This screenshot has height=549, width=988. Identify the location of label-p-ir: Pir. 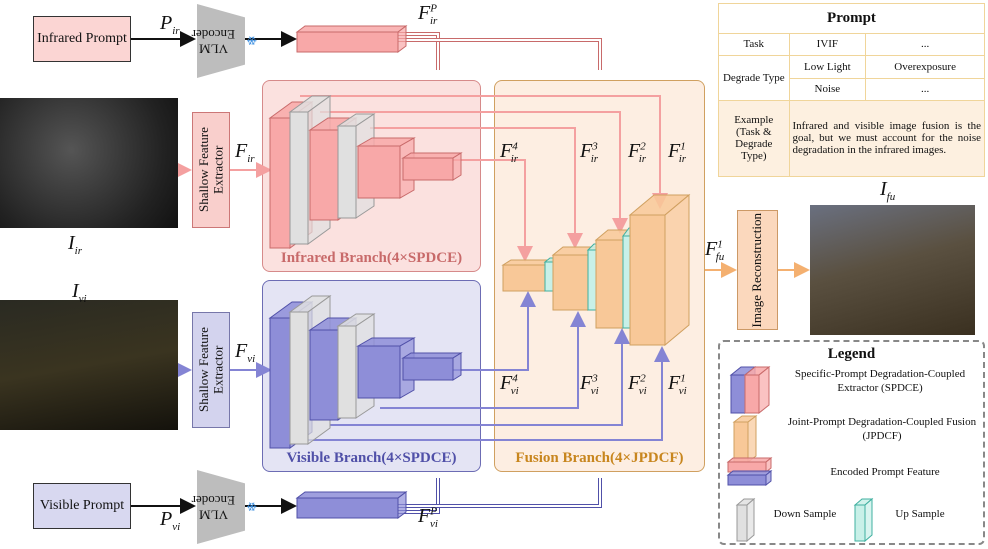
(170, 24).